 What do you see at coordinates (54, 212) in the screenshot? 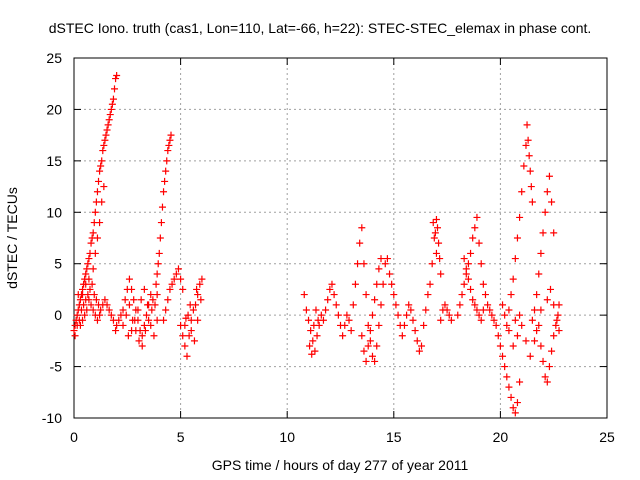
I see `y-tick-label: 10` at bounding box center [54, 212].